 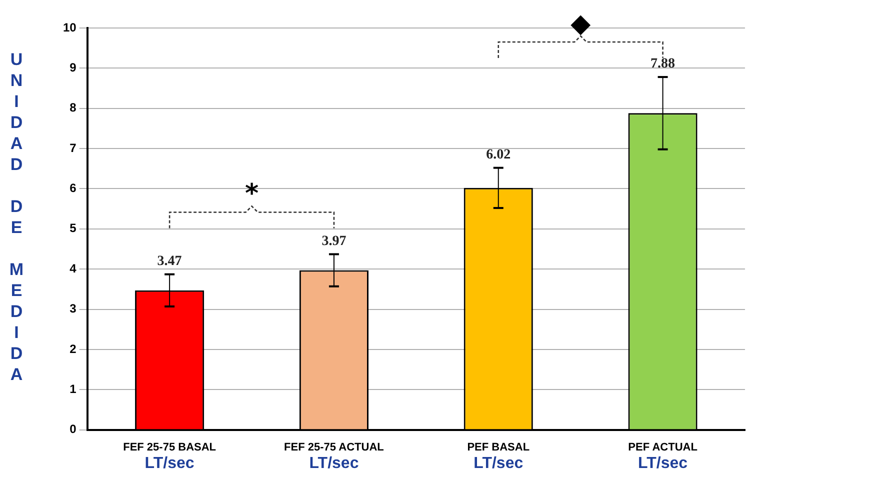 I want to click on annotation: ◆, so click(x=580, y=23).